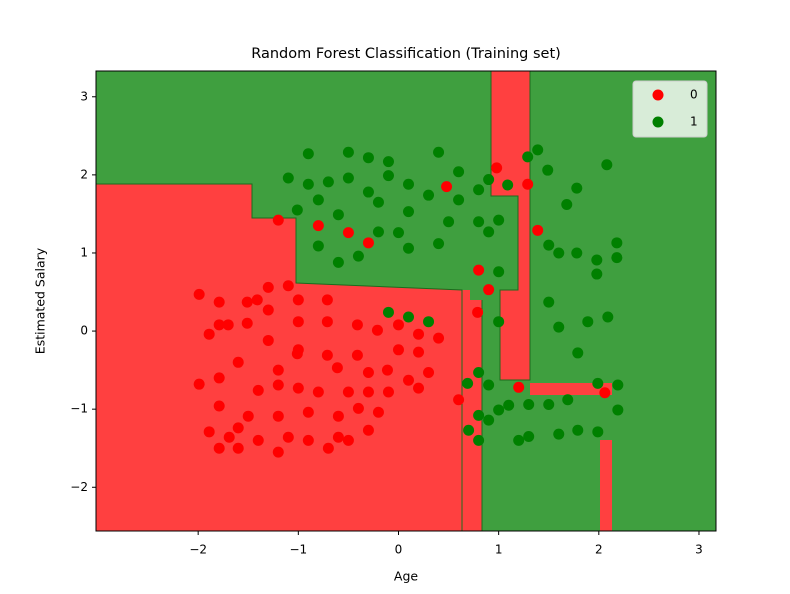 The image size is (790, 594). What do you see at coordinates (79, 487) in the screenshot?
I see `y-tick-label: −2` at bounding box center [79, 487].